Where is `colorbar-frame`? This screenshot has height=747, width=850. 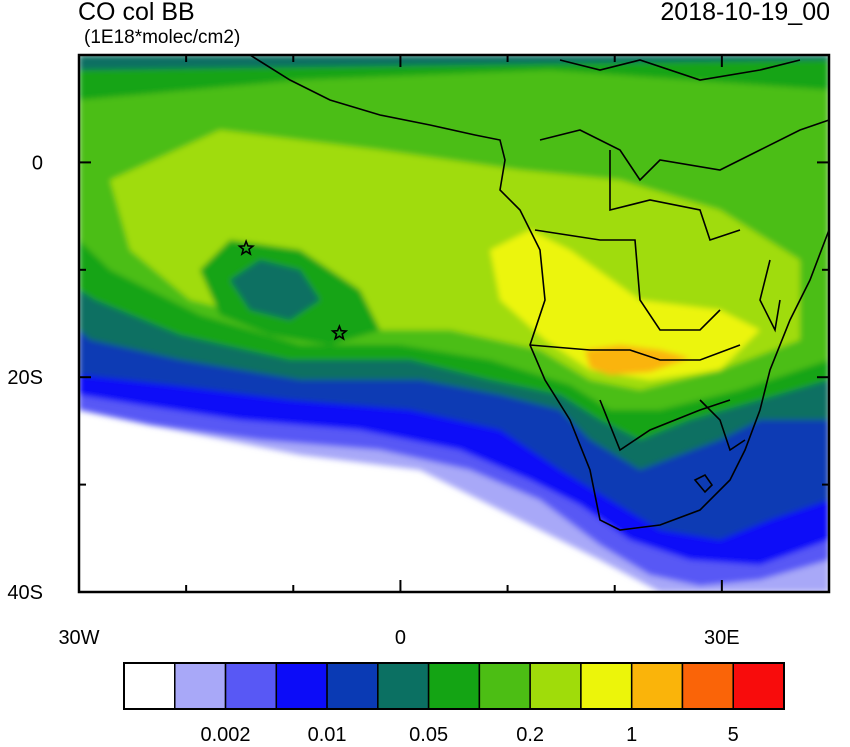
colorbar-frame is located at coordinates (454, 686).